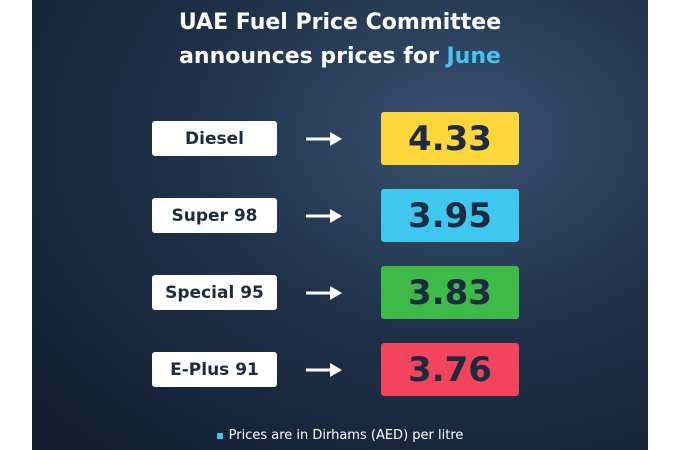  I want to click on footnote: Prices are in Dirhams (AED) per litre, so click(340, 435).